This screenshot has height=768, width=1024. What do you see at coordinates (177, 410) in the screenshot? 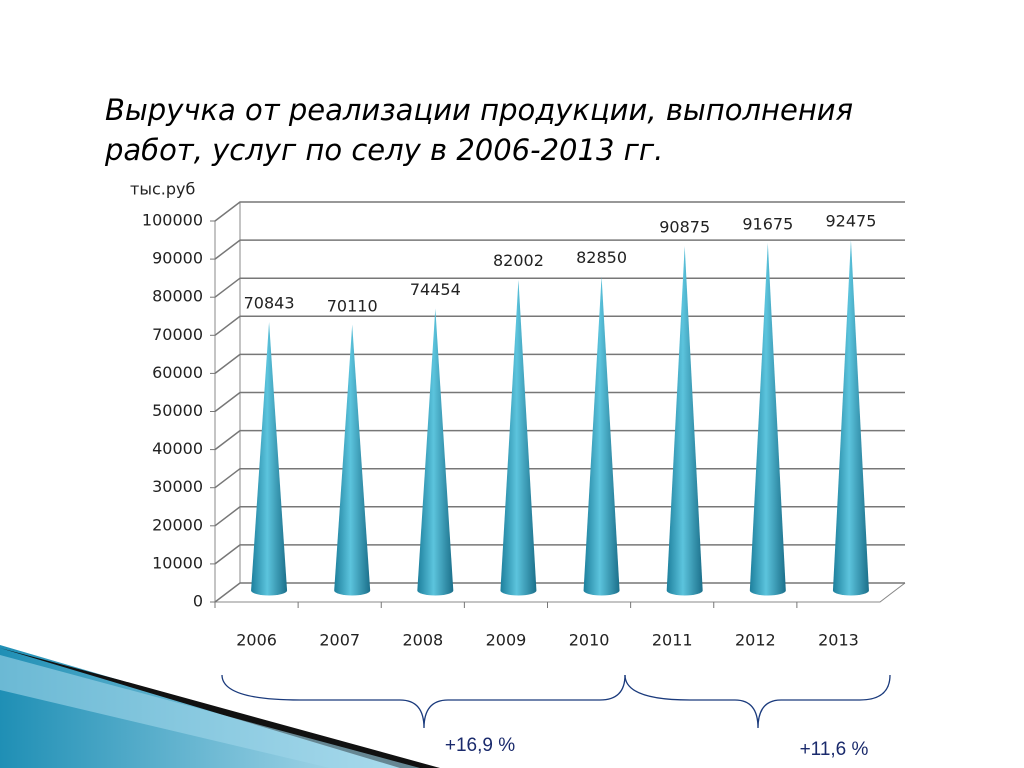
I see `y-tick-label: 50000` at bounding box center [177, 410].